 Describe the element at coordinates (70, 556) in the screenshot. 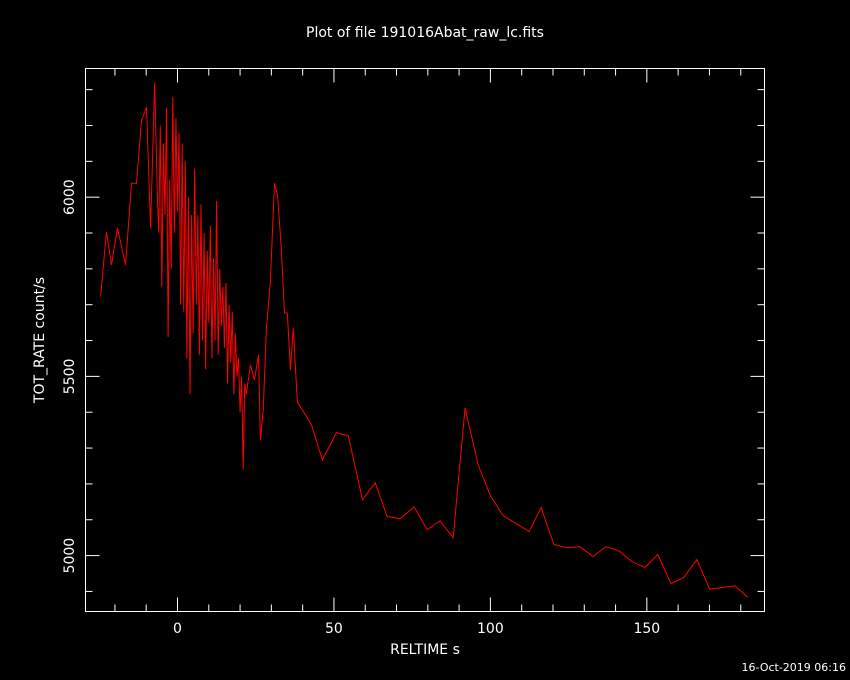

I see `y-tick-label: 5000` at that location.